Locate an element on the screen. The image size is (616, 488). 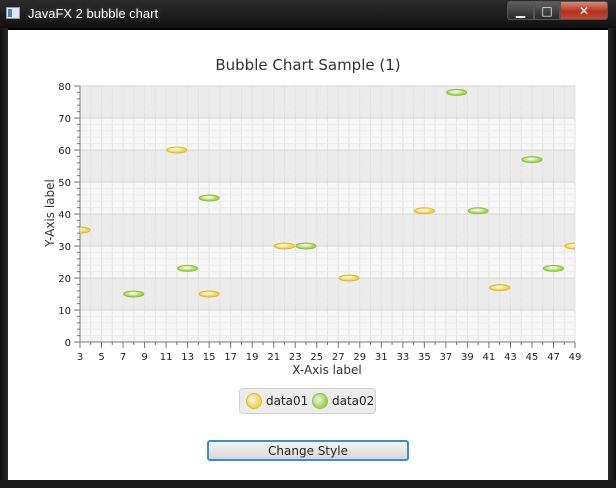
x-tick-label: 3 is located at coordinates (80, 357).